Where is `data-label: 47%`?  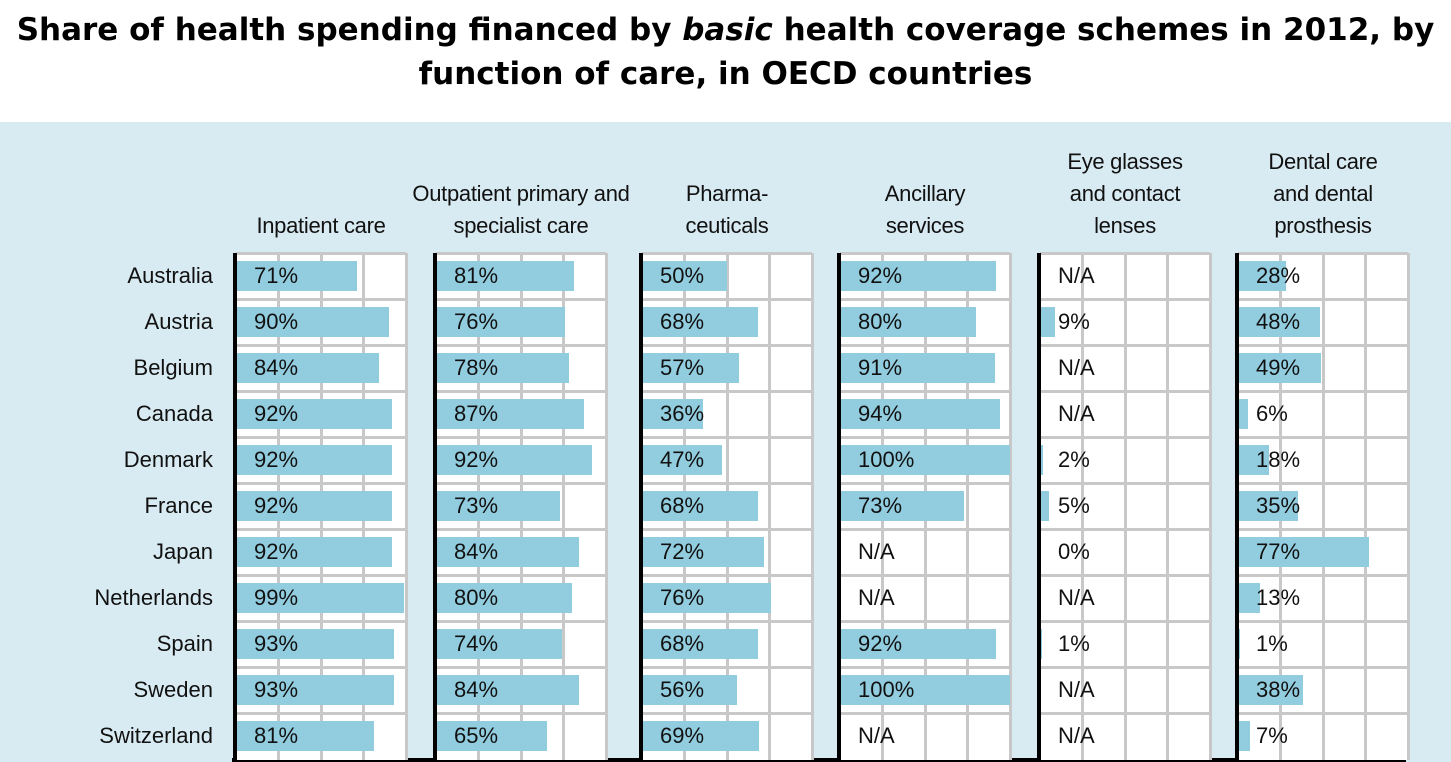
data-label: 47% is located at coordinates (682, 459).